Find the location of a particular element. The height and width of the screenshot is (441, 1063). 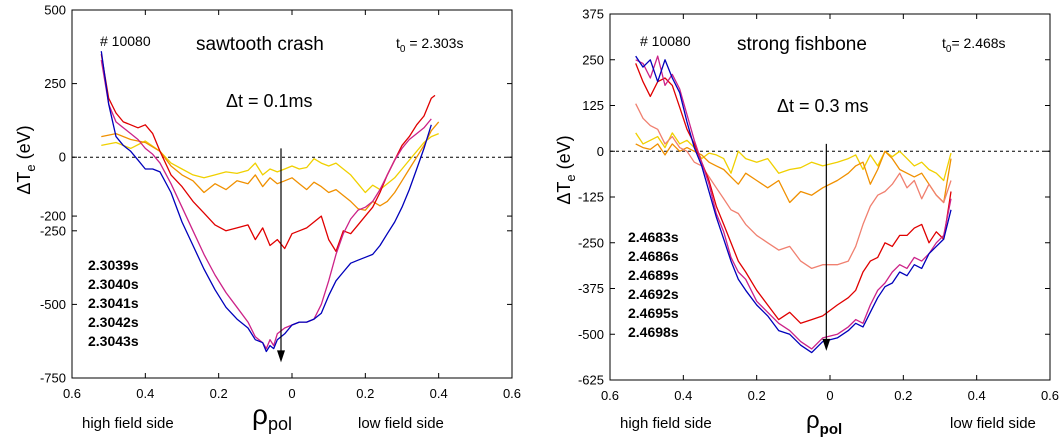

legend: 2.3039s 2.3040s 2.3041s 2.3042s 2.3043s is located at coordinates (113, 303).